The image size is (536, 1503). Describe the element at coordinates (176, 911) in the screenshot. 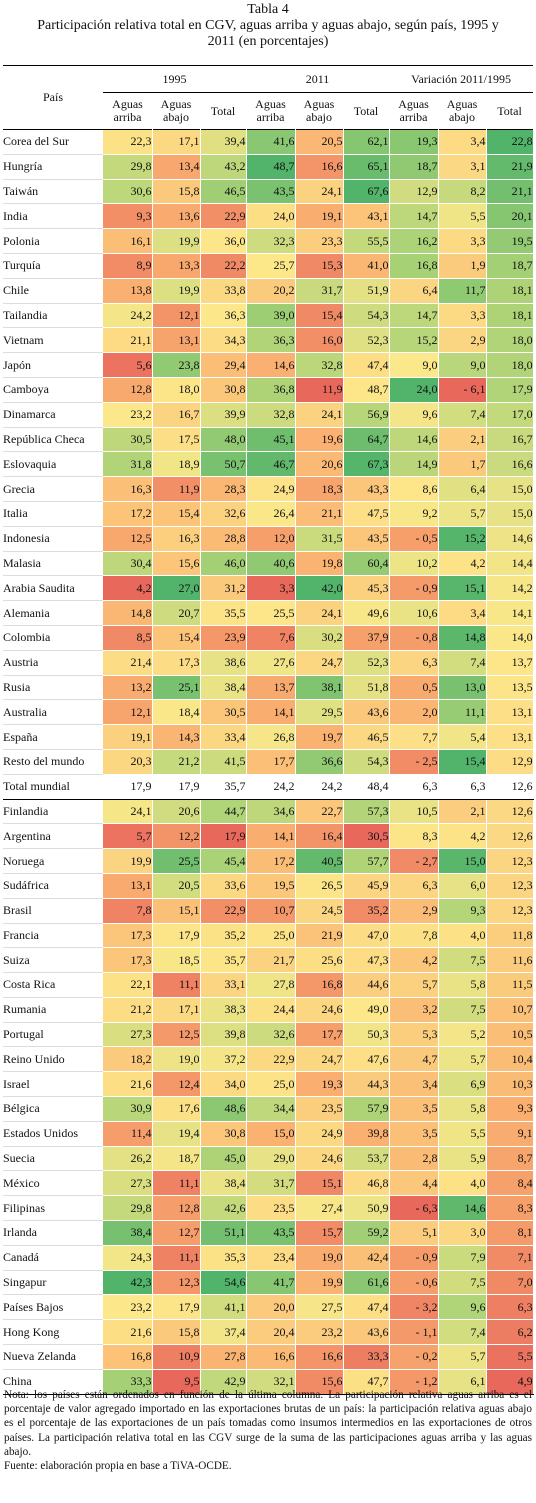

I see `value-cell: 15,1` at that location.